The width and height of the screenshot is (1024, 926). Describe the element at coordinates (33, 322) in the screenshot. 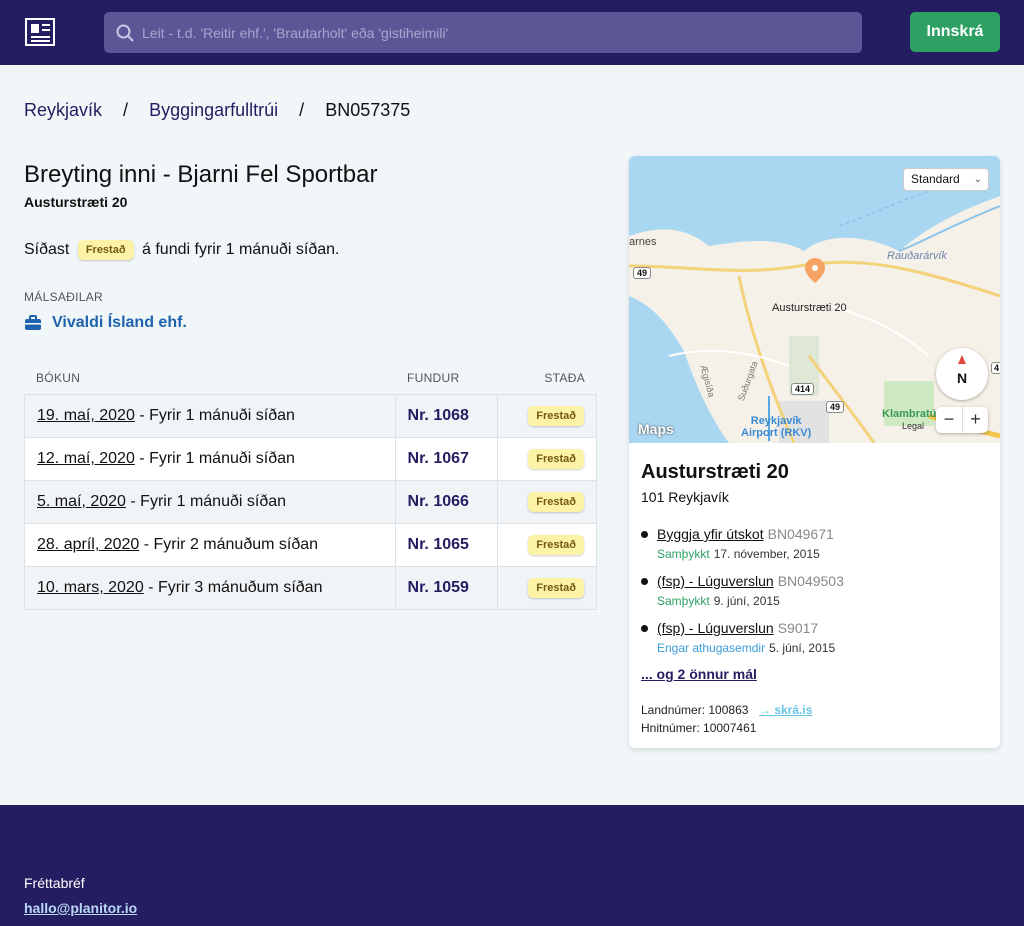

I see `briefcase-icon` at that location.